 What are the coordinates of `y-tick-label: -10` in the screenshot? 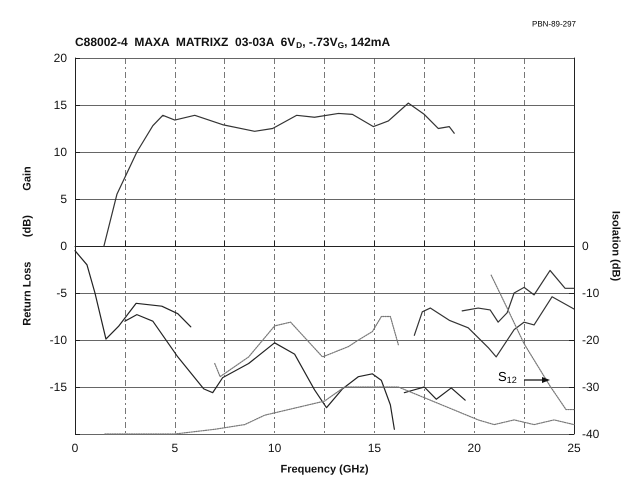 It's located at (59, 340).